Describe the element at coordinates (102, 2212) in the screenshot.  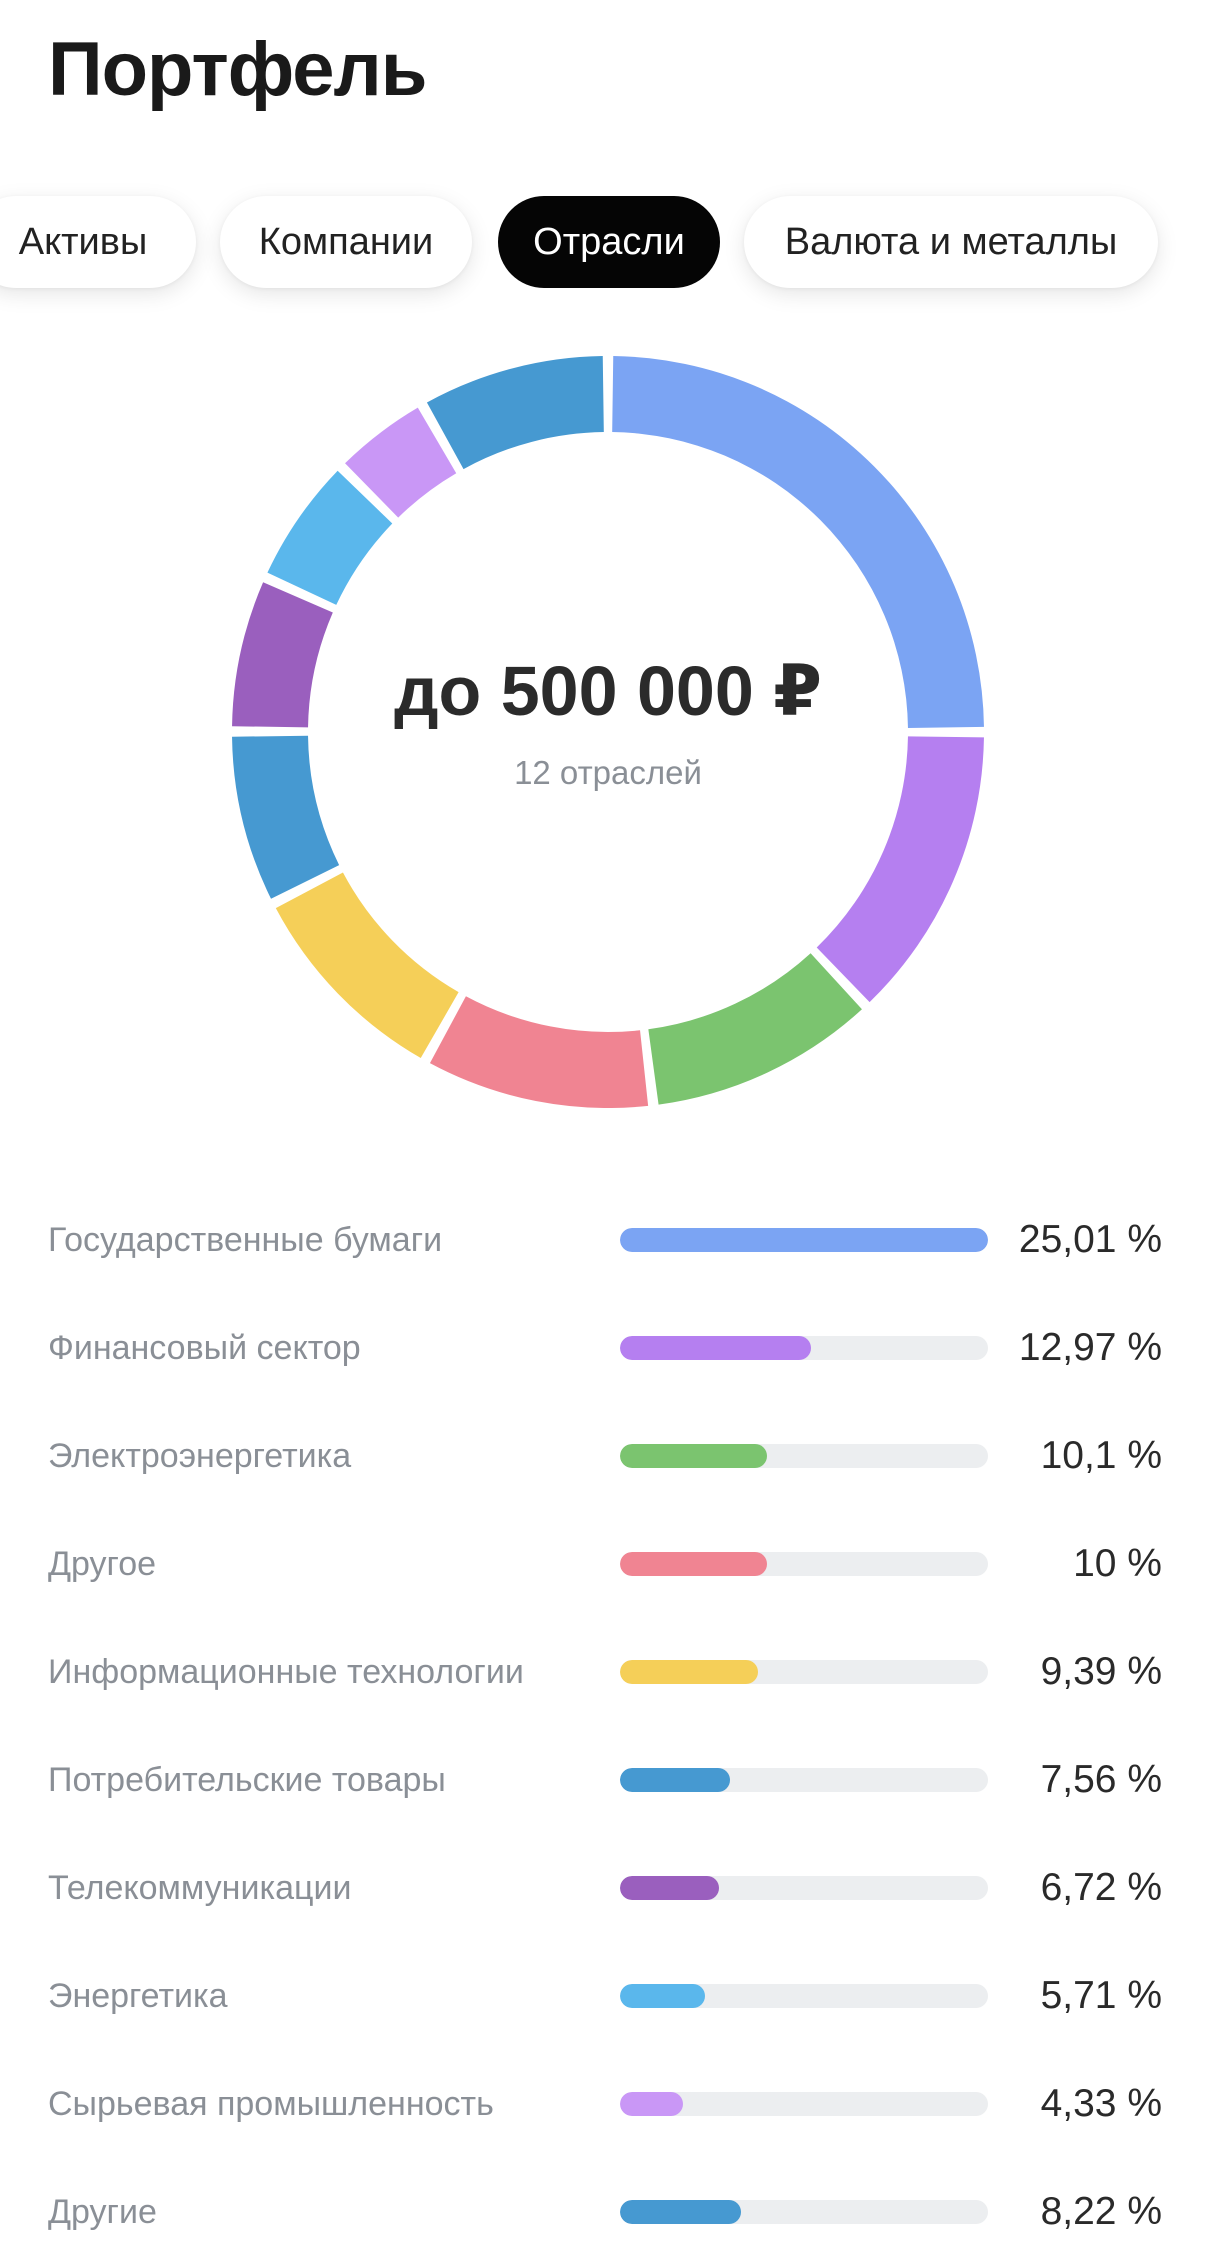
I see `legend-label: Другие` at that location.